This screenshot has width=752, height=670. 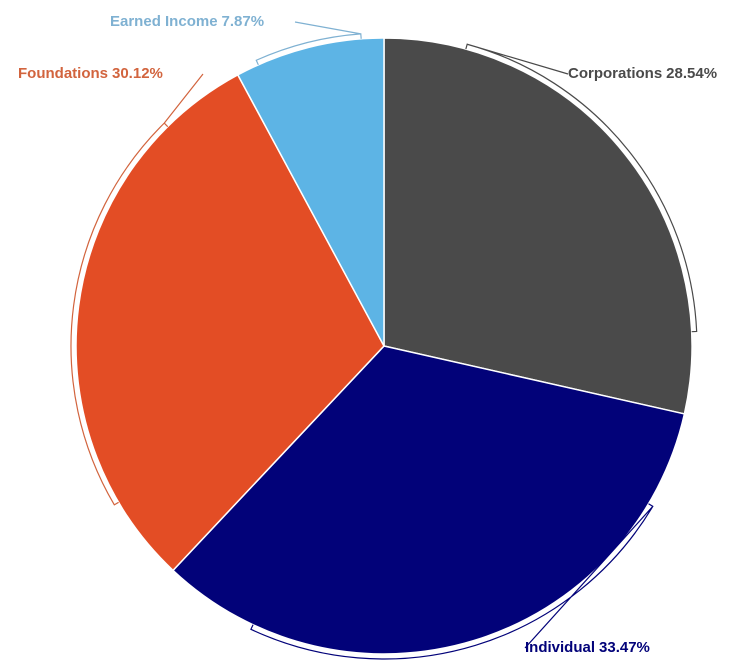 I want to click on slice-label-name: Individual, so click(x=560, y=647).